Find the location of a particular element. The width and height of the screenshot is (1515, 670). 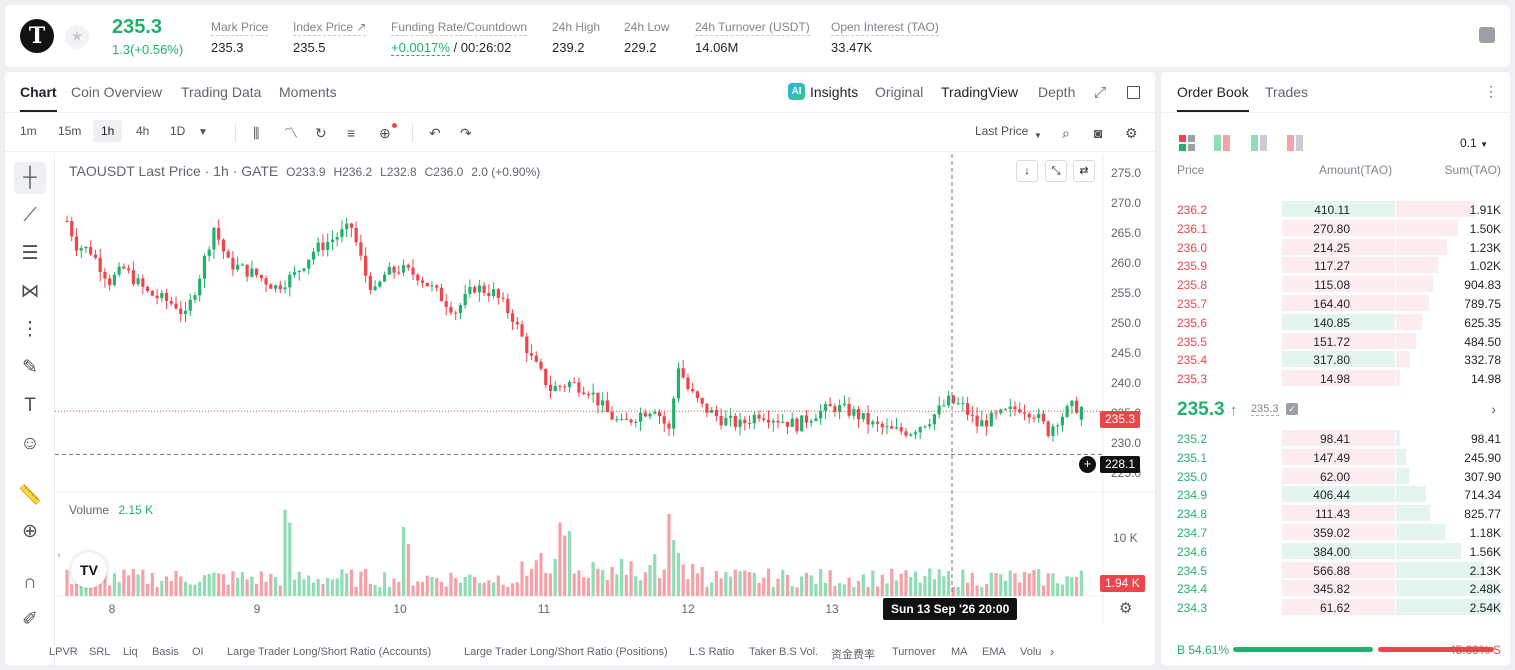

collapse-icon: ⤡ is located at coordinates (1056, 171).